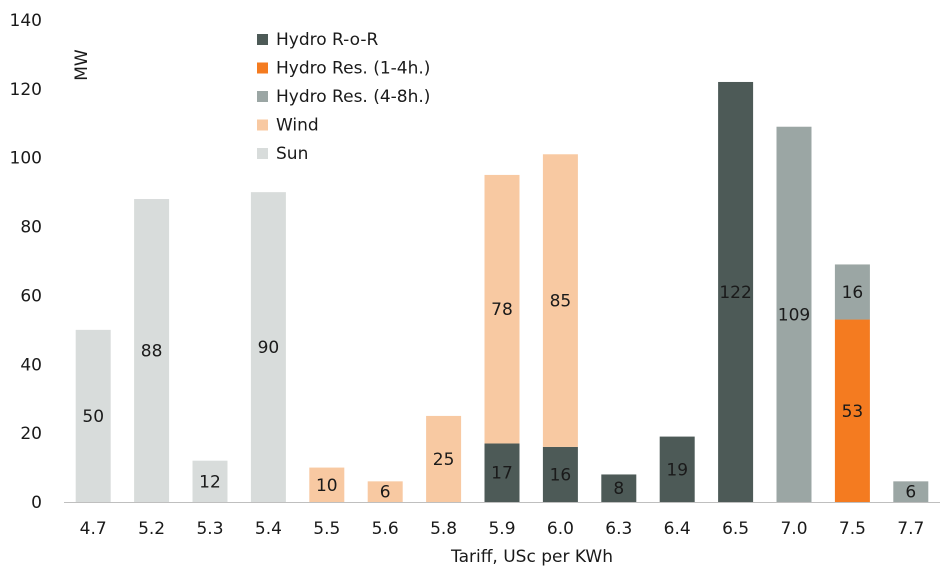 This screenshot has height=572, width=947. I want to click on y-tick-label: 20, so click(31, 434).